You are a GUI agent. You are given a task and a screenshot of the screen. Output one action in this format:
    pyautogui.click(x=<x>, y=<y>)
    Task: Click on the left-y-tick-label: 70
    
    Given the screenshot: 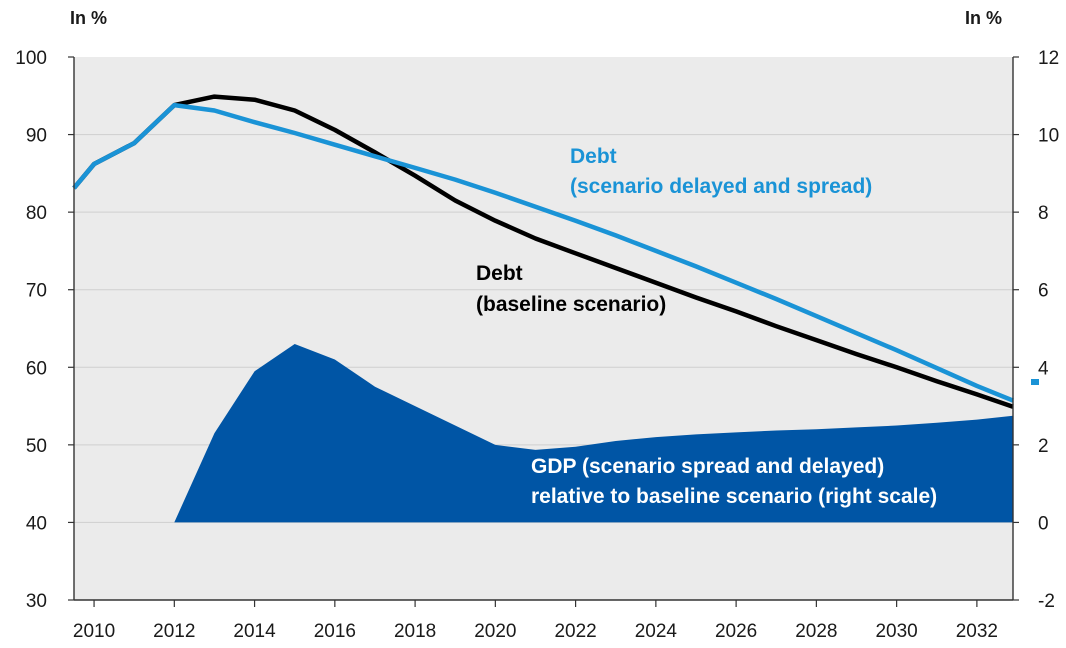 What is the action you would take?
    pyautogui.click(x=36, y=291)
    